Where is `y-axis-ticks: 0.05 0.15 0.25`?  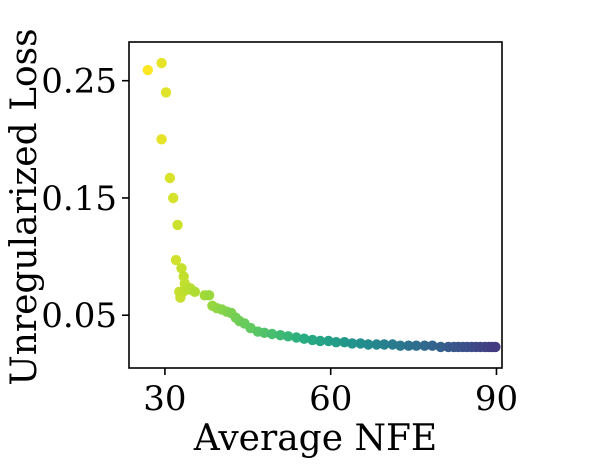 y-axis-ticks: 0.05 0.15 0.25 is located at coordinates (85, 199).